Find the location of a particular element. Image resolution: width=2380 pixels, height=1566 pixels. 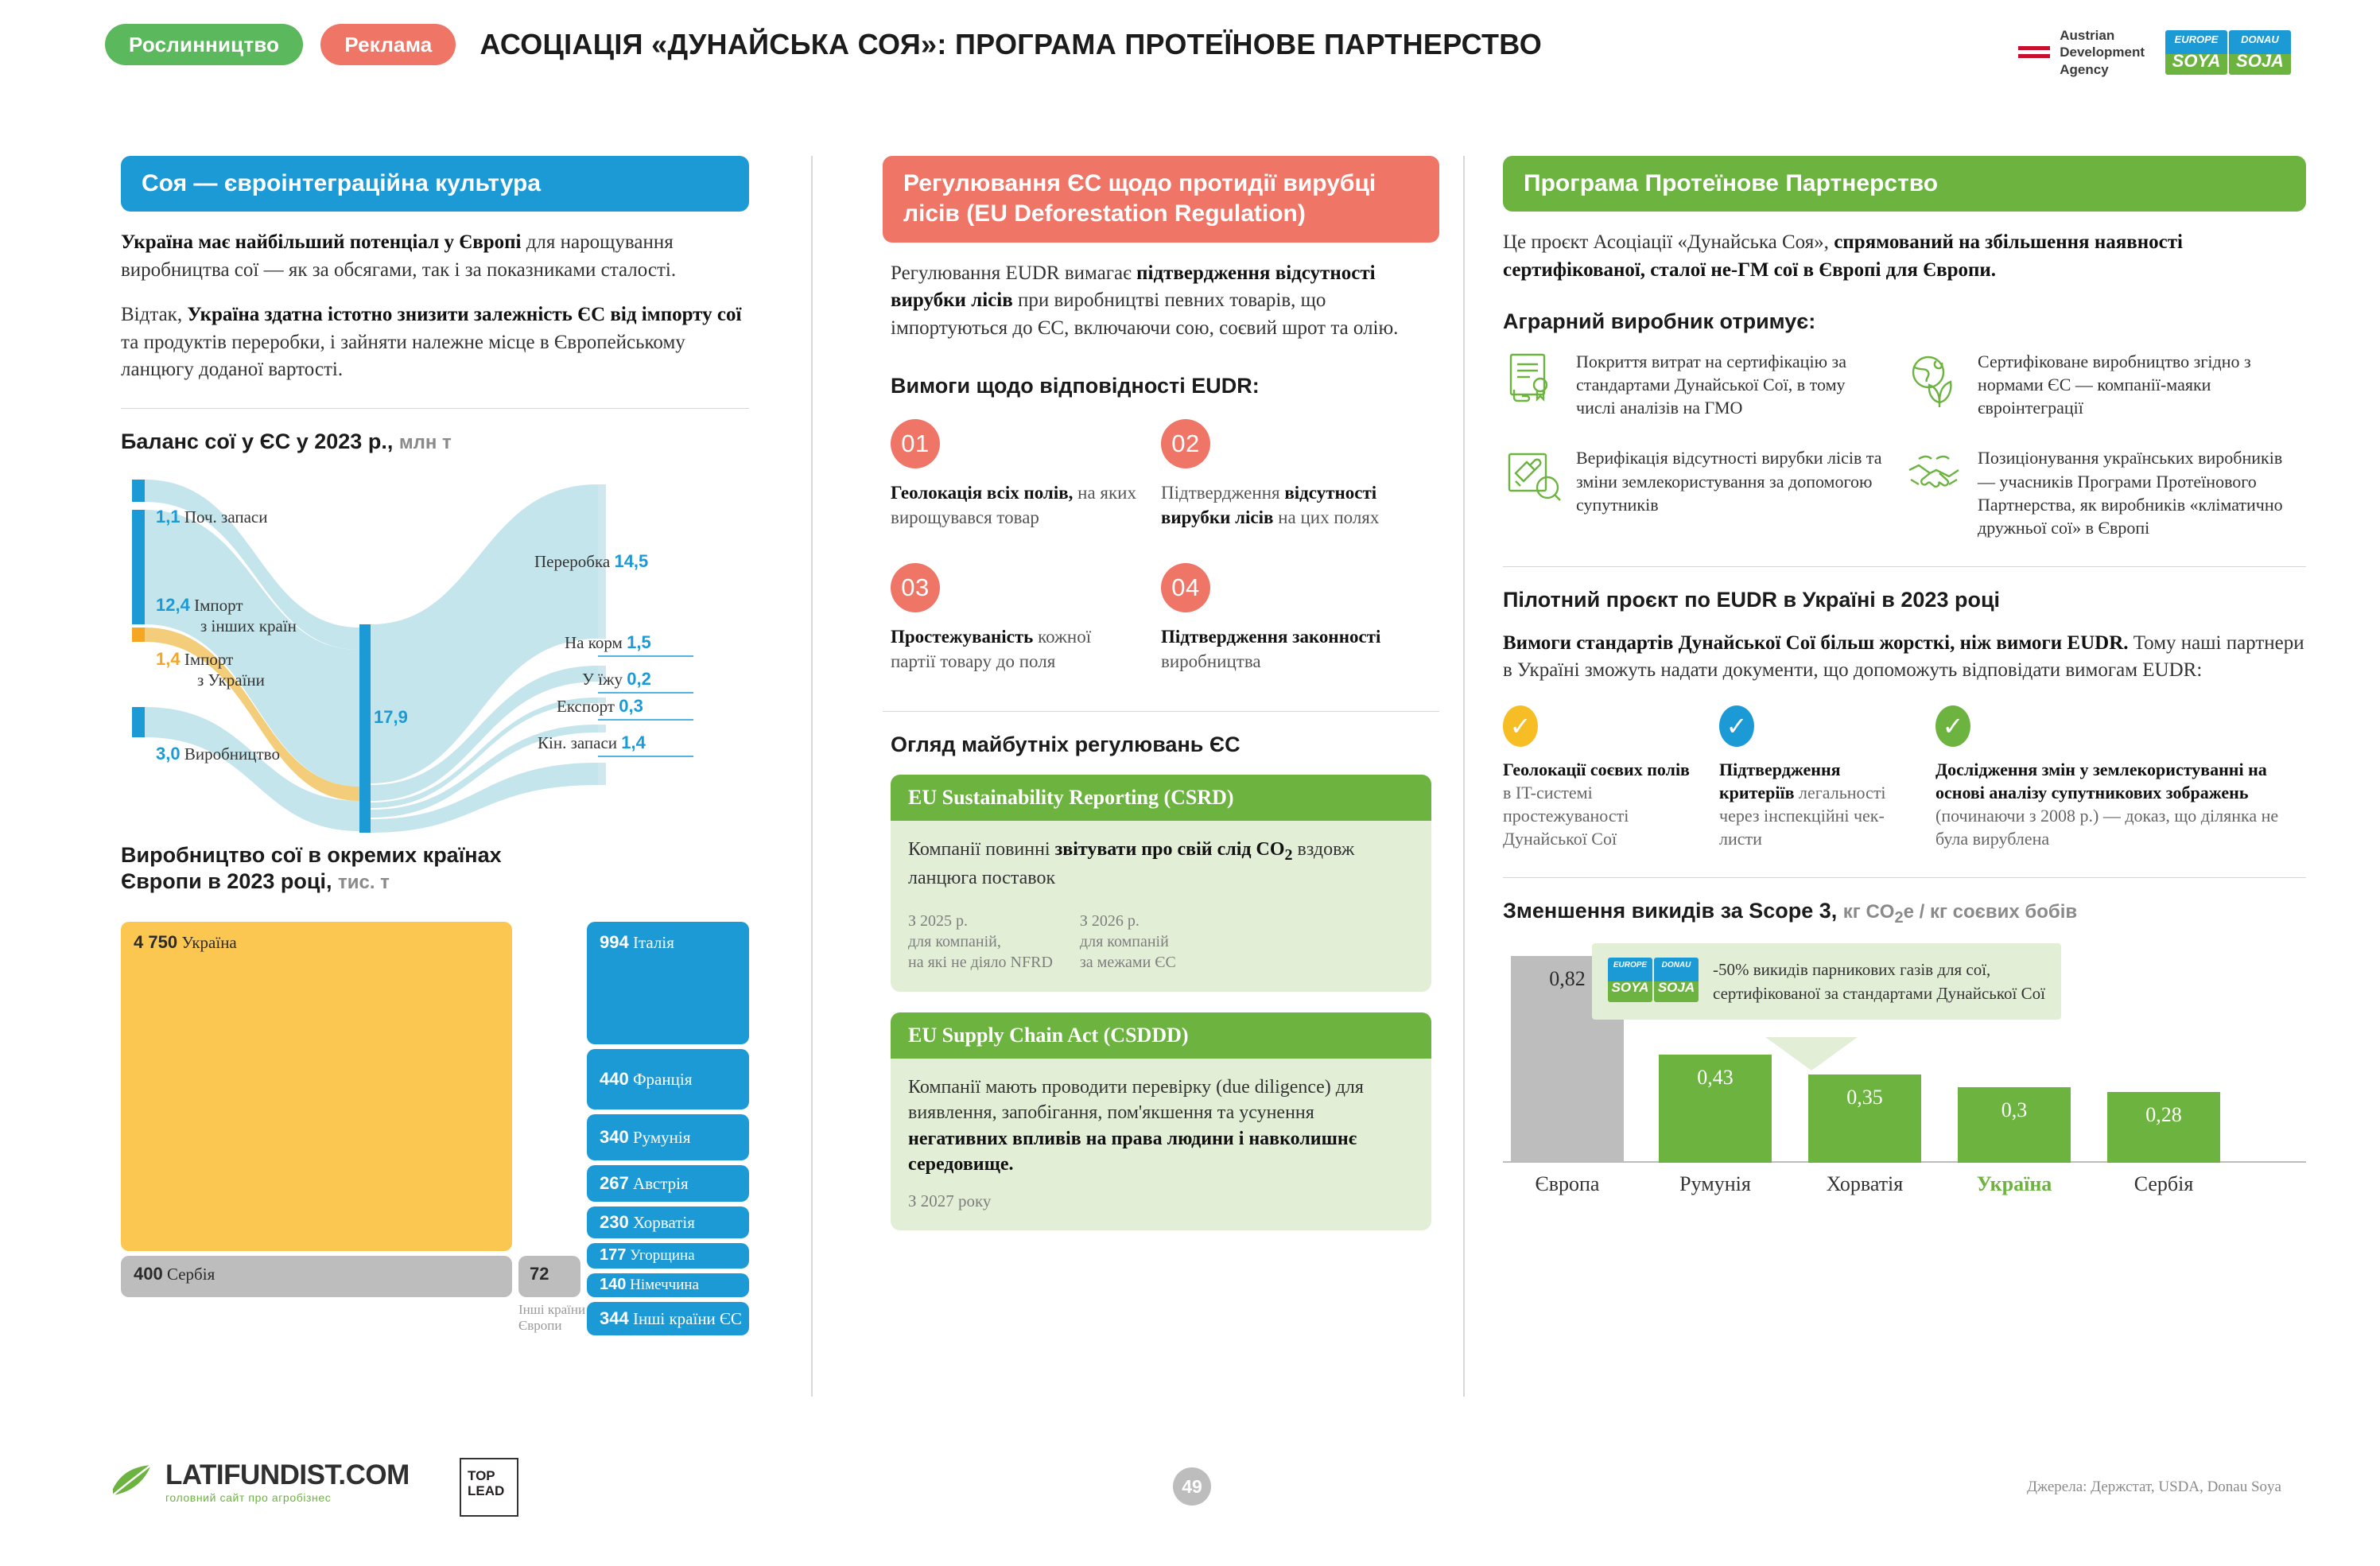

callout-europe-soya-mark: EUROPE SOYA is located at coordinates (1630, 979).